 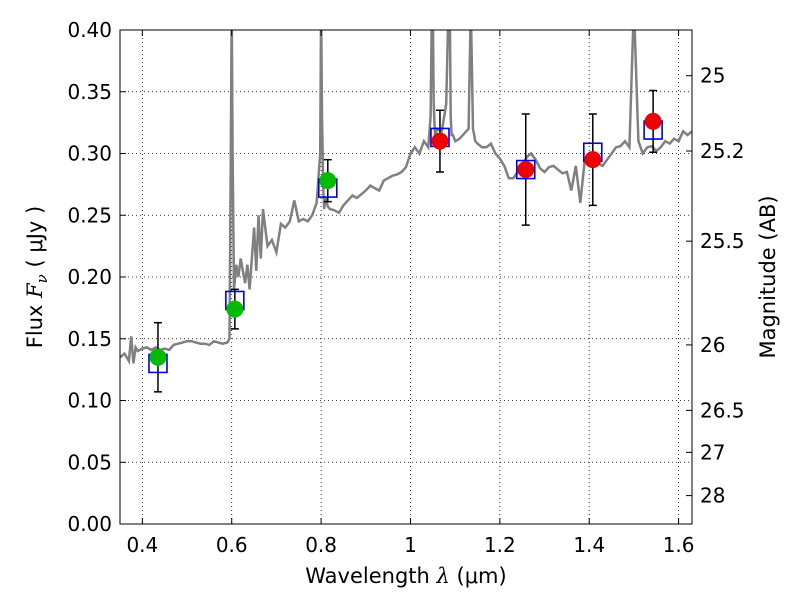 What do you see at coordinates (478, 576) in the screenshot?
I see `x-axis-label-unit: (μm)` at bounding box center [478, 576].